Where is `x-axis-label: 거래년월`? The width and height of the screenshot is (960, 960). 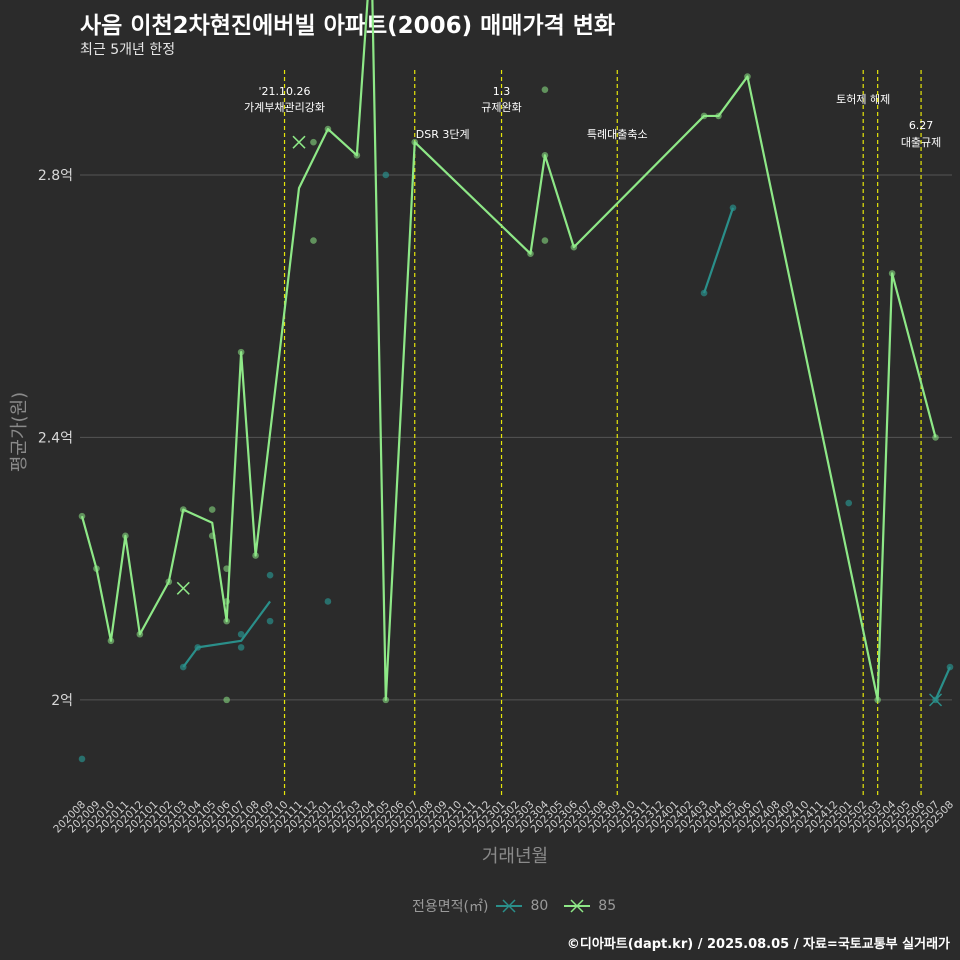
x-axis-label: 거래년월 is located at coordinates (515, 856).